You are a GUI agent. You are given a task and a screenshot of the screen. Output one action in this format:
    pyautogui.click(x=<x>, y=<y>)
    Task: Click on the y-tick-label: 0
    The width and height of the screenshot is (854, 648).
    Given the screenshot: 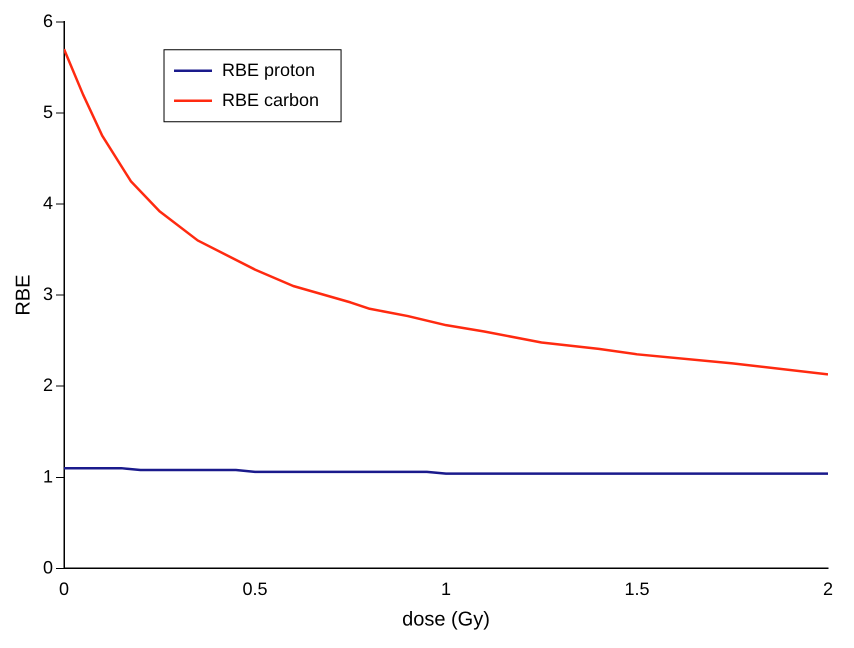 What is the action you would take?
    pyautogui.click(x=48, y=567)
    